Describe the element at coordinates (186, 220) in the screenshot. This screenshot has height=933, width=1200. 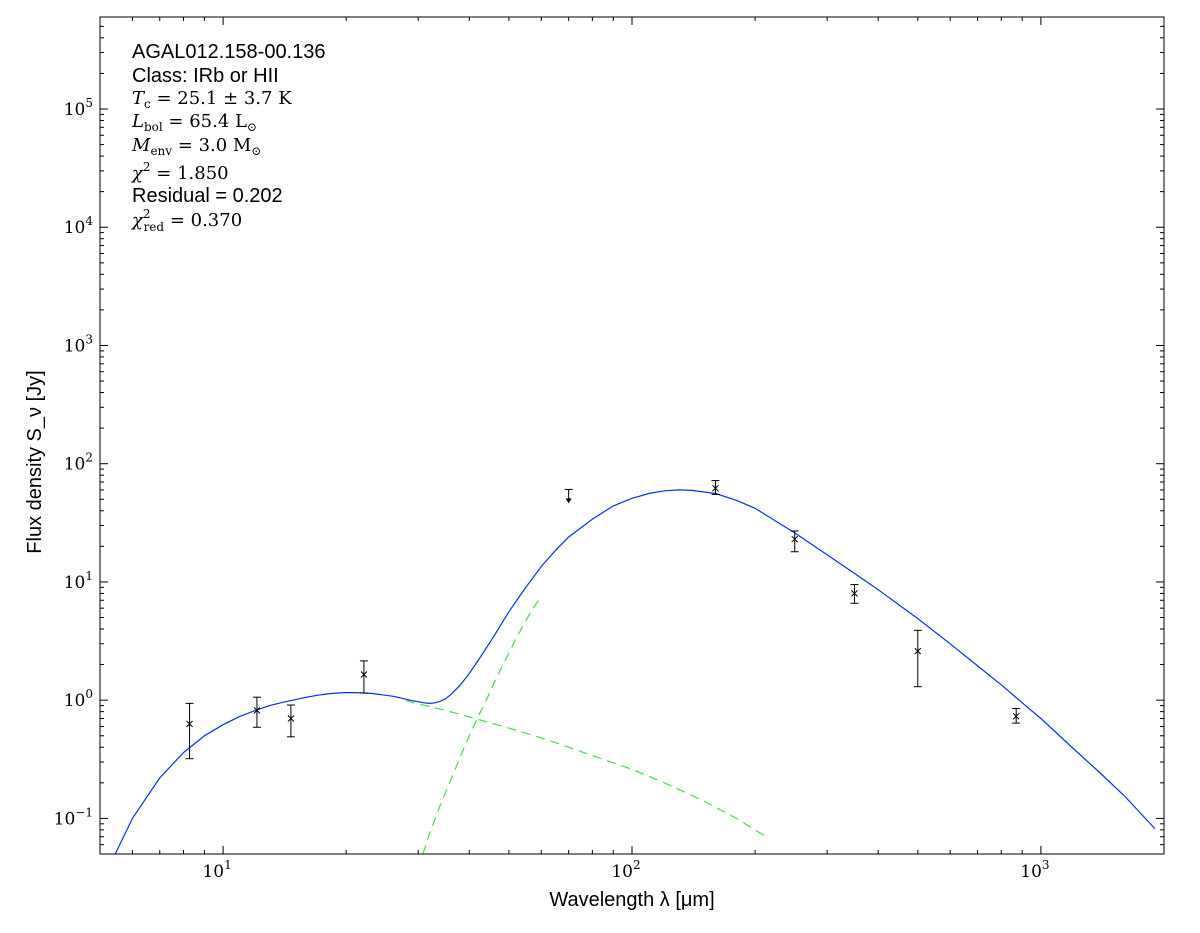
I see `annotation-chi2-red: χ2 red = 0.370` at that location.